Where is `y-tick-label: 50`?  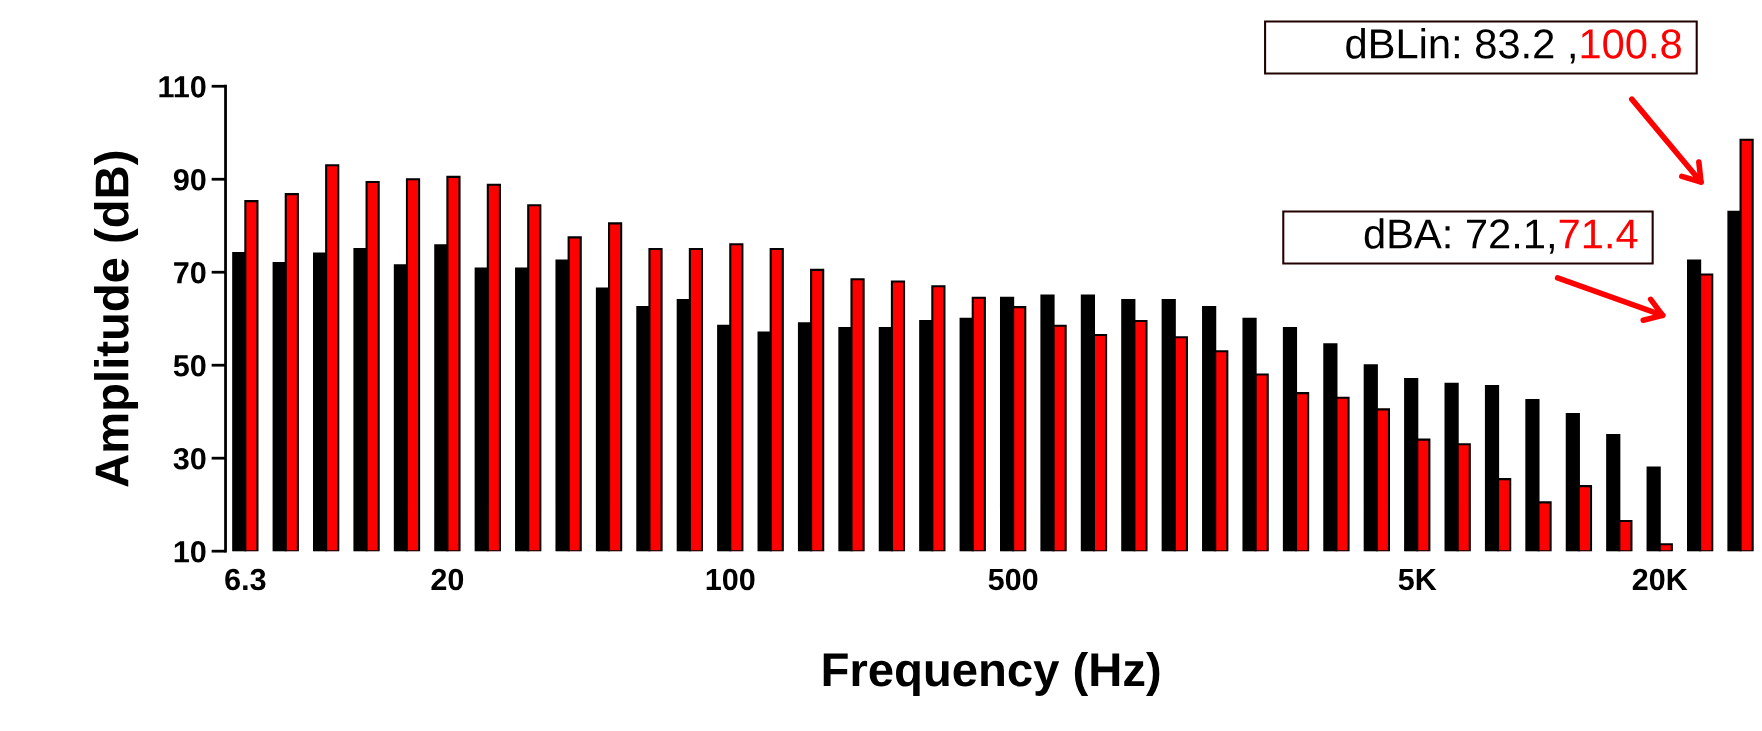
y-tick-label: 50 is located at coordinates (189, 365).